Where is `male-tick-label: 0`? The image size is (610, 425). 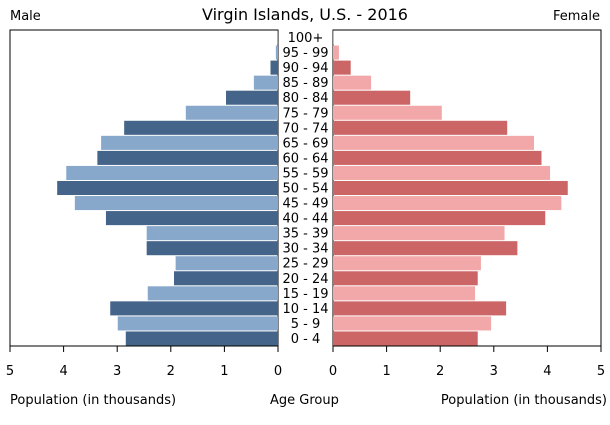
male-tick-label: 0 is located at coordinates (278, 371).